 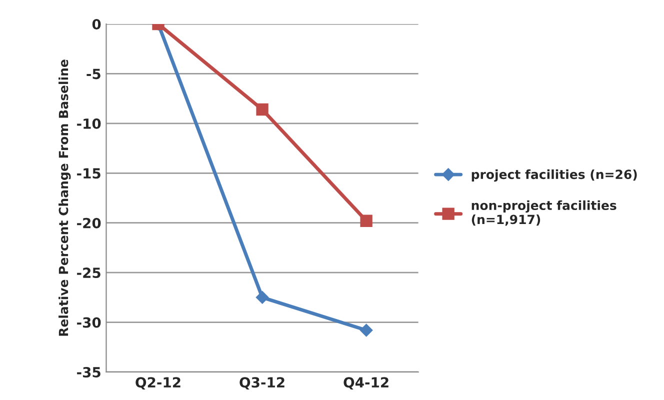 I want to click on y-tick-label: -25, so click(x=88, y=273).